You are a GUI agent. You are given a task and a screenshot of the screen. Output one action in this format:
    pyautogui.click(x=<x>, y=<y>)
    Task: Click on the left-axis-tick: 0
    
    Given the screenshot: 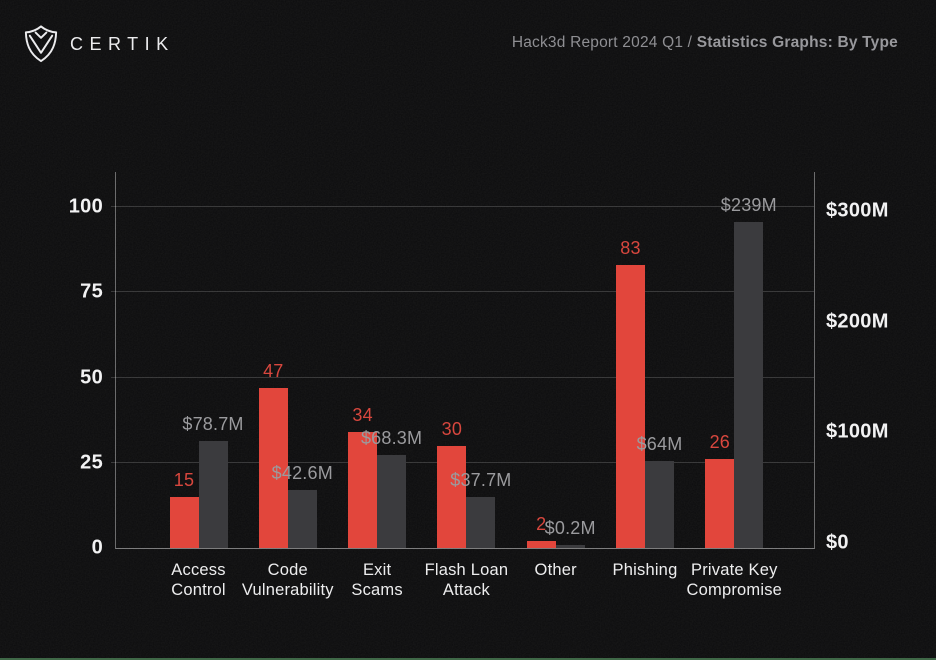 What is the action you would take?
    pyautogui.click(x=97, y=547)
    